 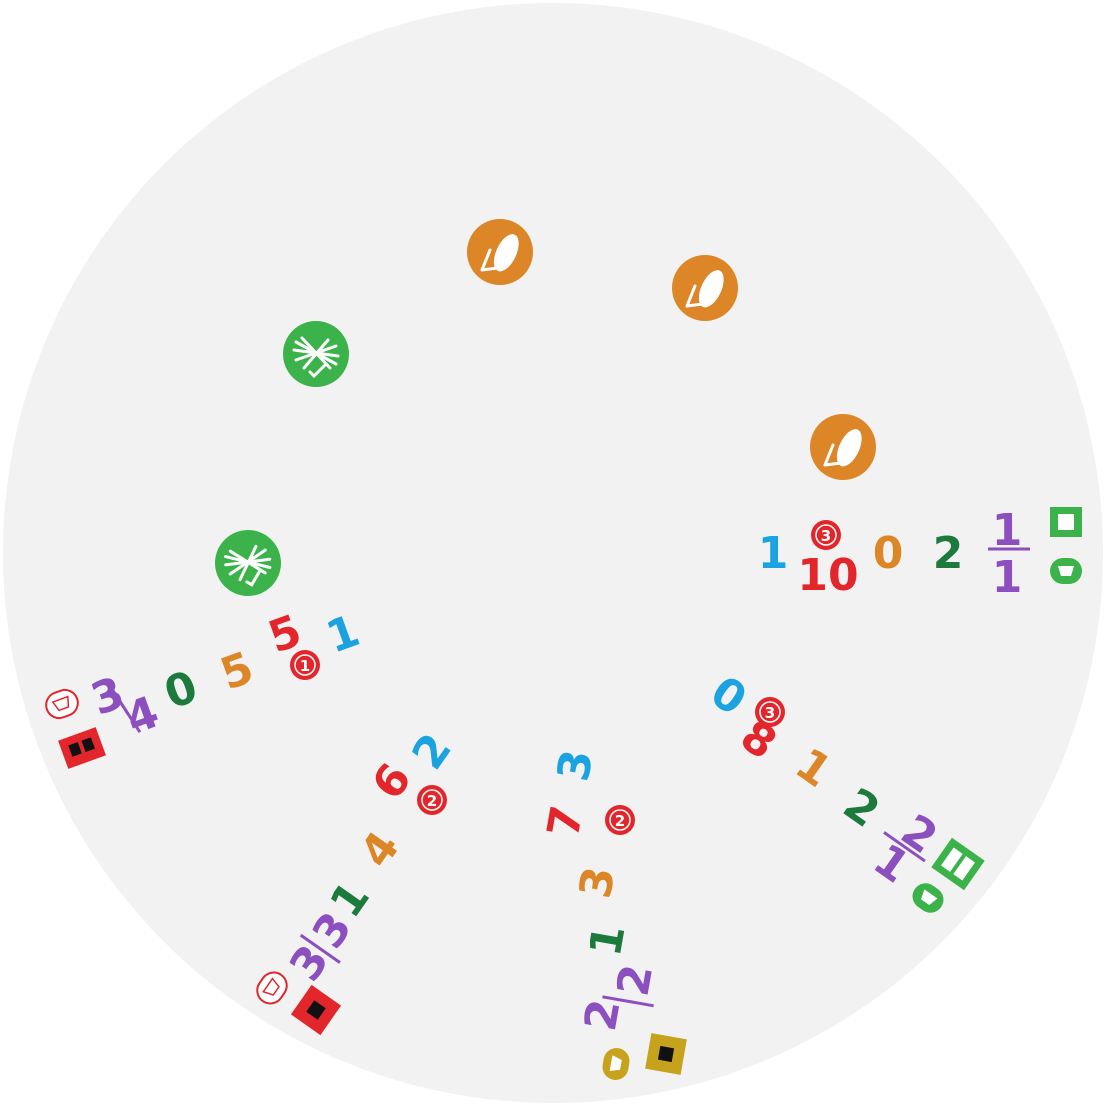 I want to click on olive-pill-icon, so click(x=616, y=1064).